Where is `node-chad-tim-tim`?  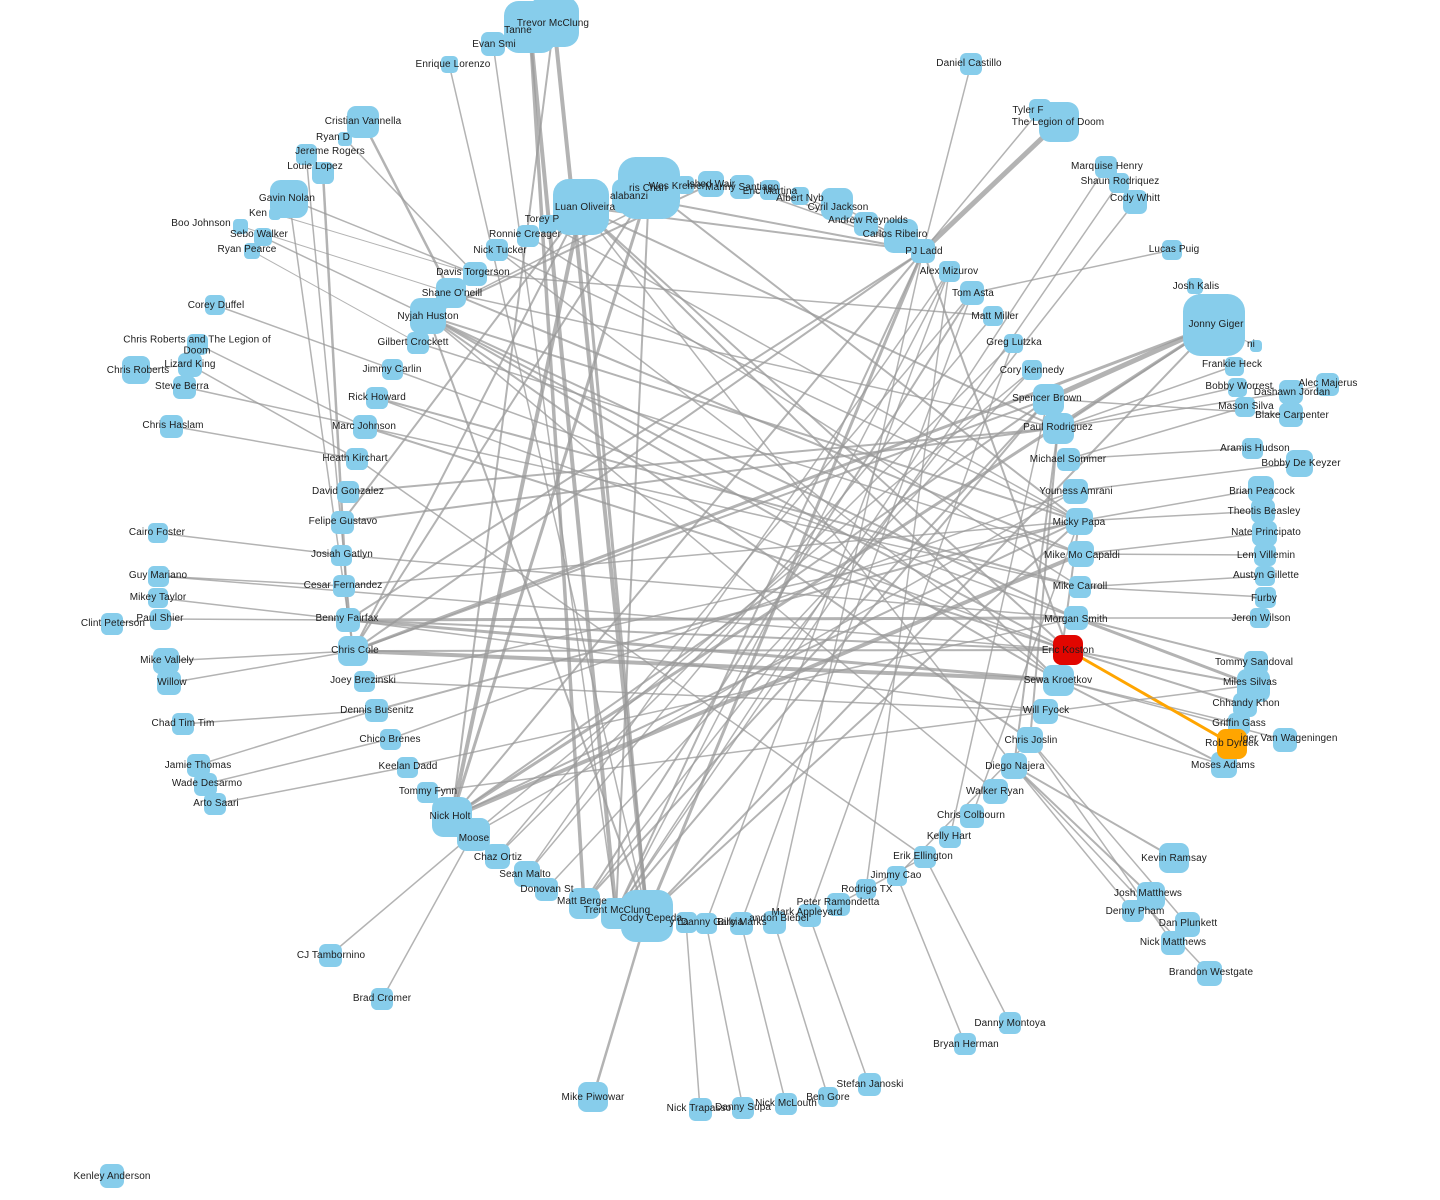 node-chad-tim-tim is located at coordinates (183, 724).